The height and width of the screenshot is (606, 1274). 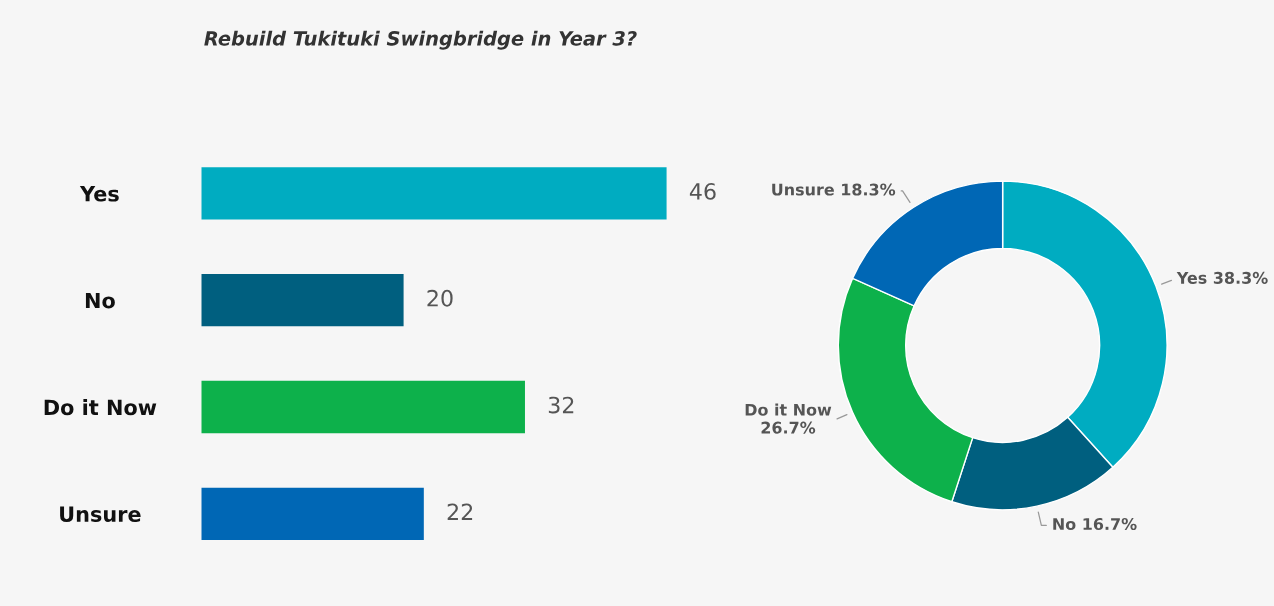 I want to click on slice-label: Unsure 18.3%, so click(x=834, y=189).